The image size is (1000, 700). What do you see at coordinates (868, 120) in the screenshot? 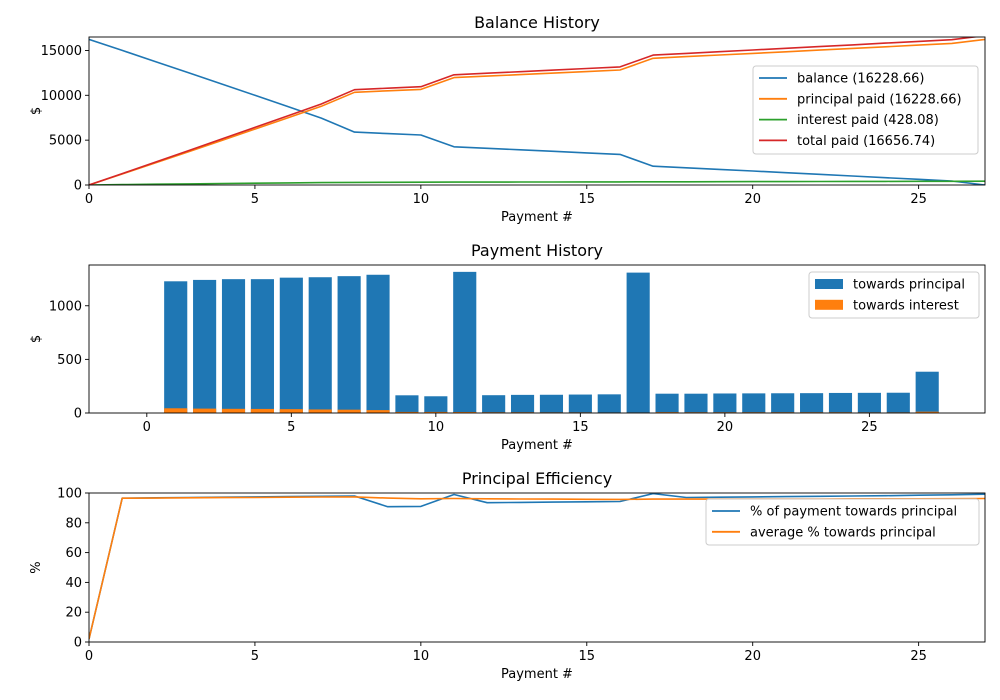
I see `legend-label: interest paid (428.08)` at bounding box center [868, 120].